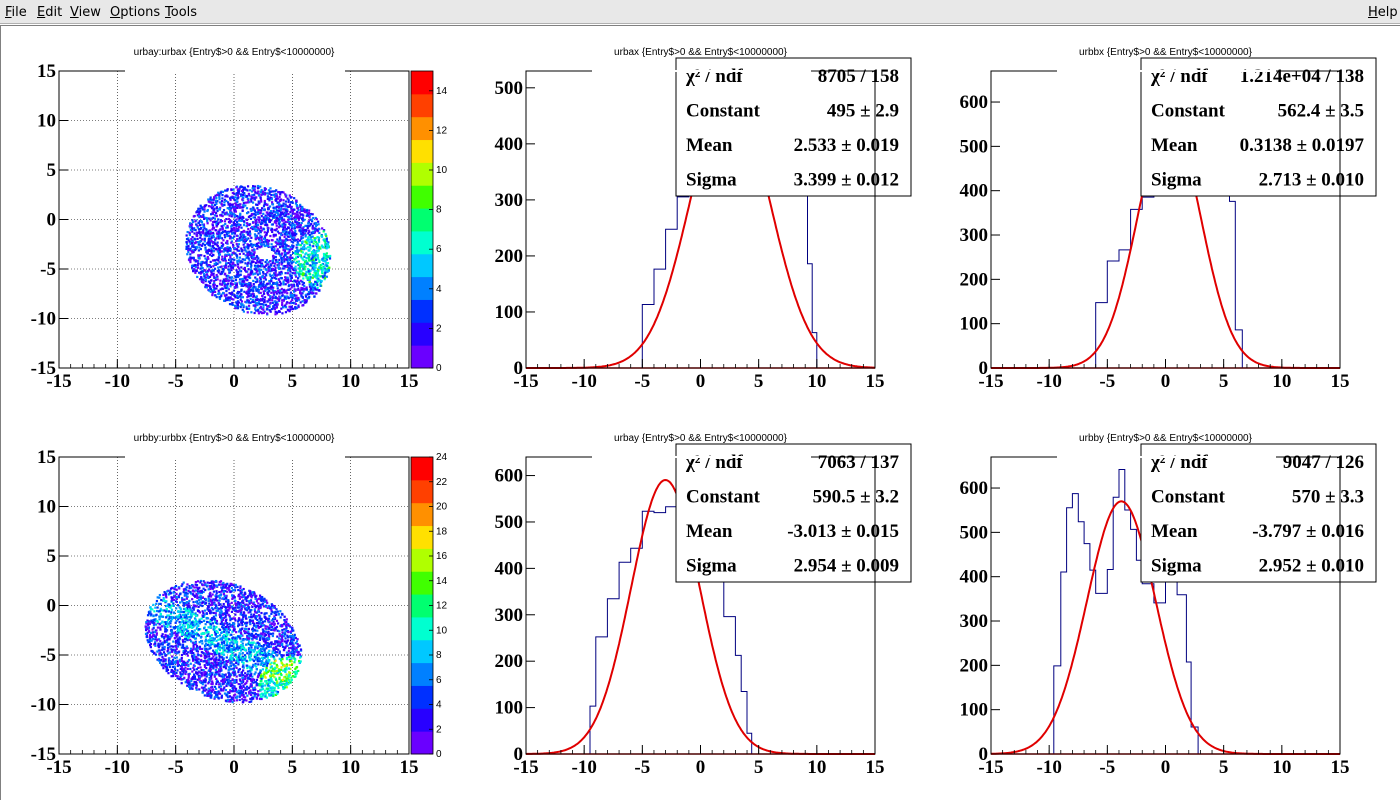 The height and width of the screenshot is (804, 1400). I want to click on menu-help: Help, so click(1383, 12).